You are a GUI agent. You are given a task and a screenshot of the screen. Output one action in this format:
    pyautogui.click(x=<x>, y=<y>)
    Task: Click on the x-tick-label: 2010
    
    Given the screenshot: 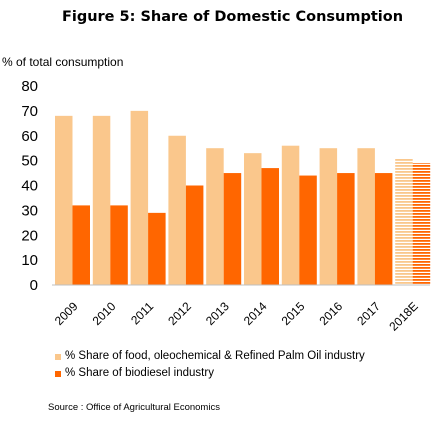 What is the action you would take?
    pyautogui.click(x=104, y=313)
    